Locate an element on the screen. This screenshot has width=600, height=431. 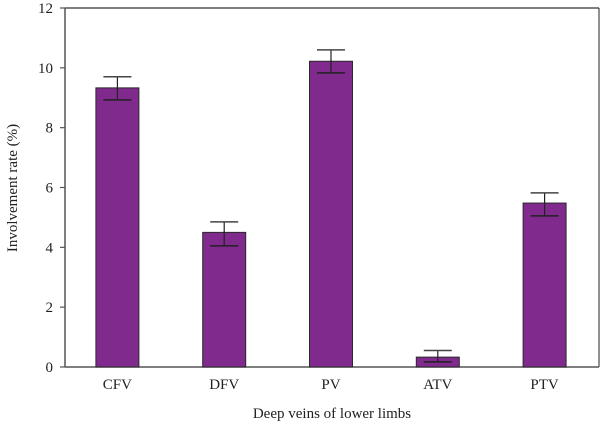
bar-ptv is located at coordinates (544, 285).